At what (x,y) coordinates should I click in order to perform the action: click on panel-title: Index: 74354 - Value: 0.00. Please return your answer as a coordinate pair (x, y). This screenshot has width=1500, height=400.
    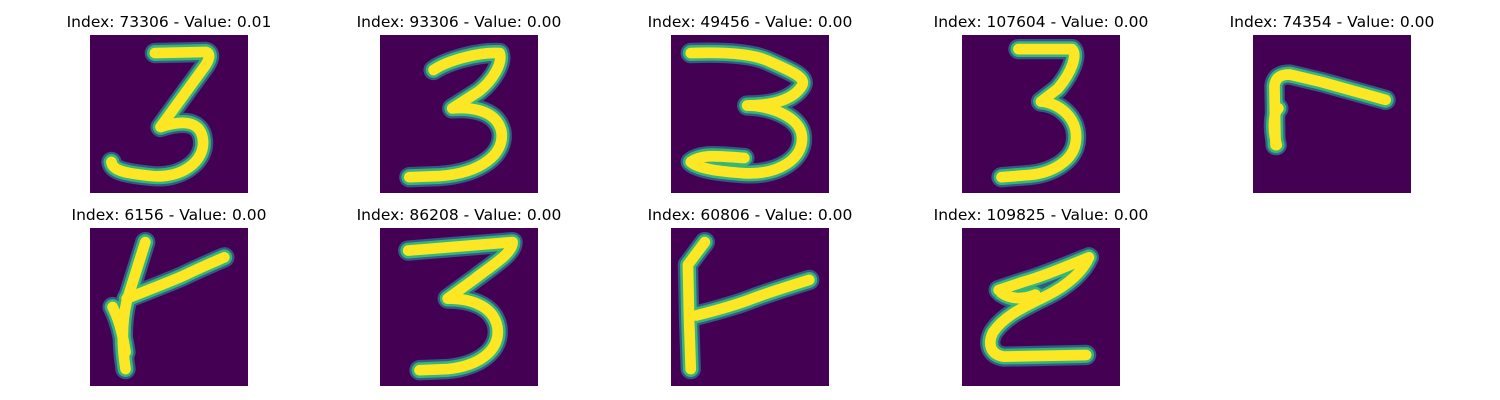
    Looking at the image, I should click on (1332, 22).